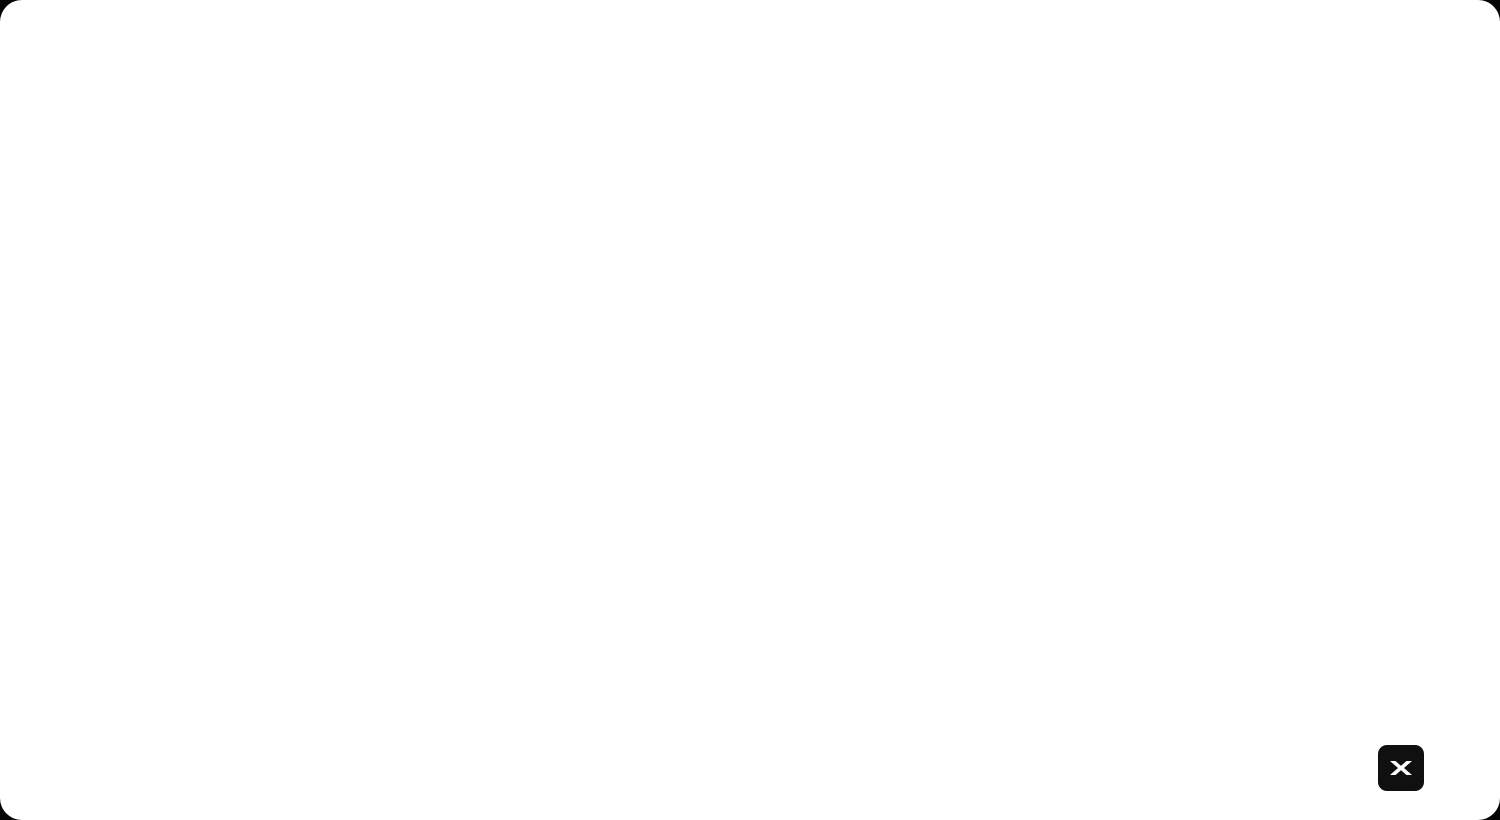  I want to click on vix-line-swatch-icon, so click(853, 754).